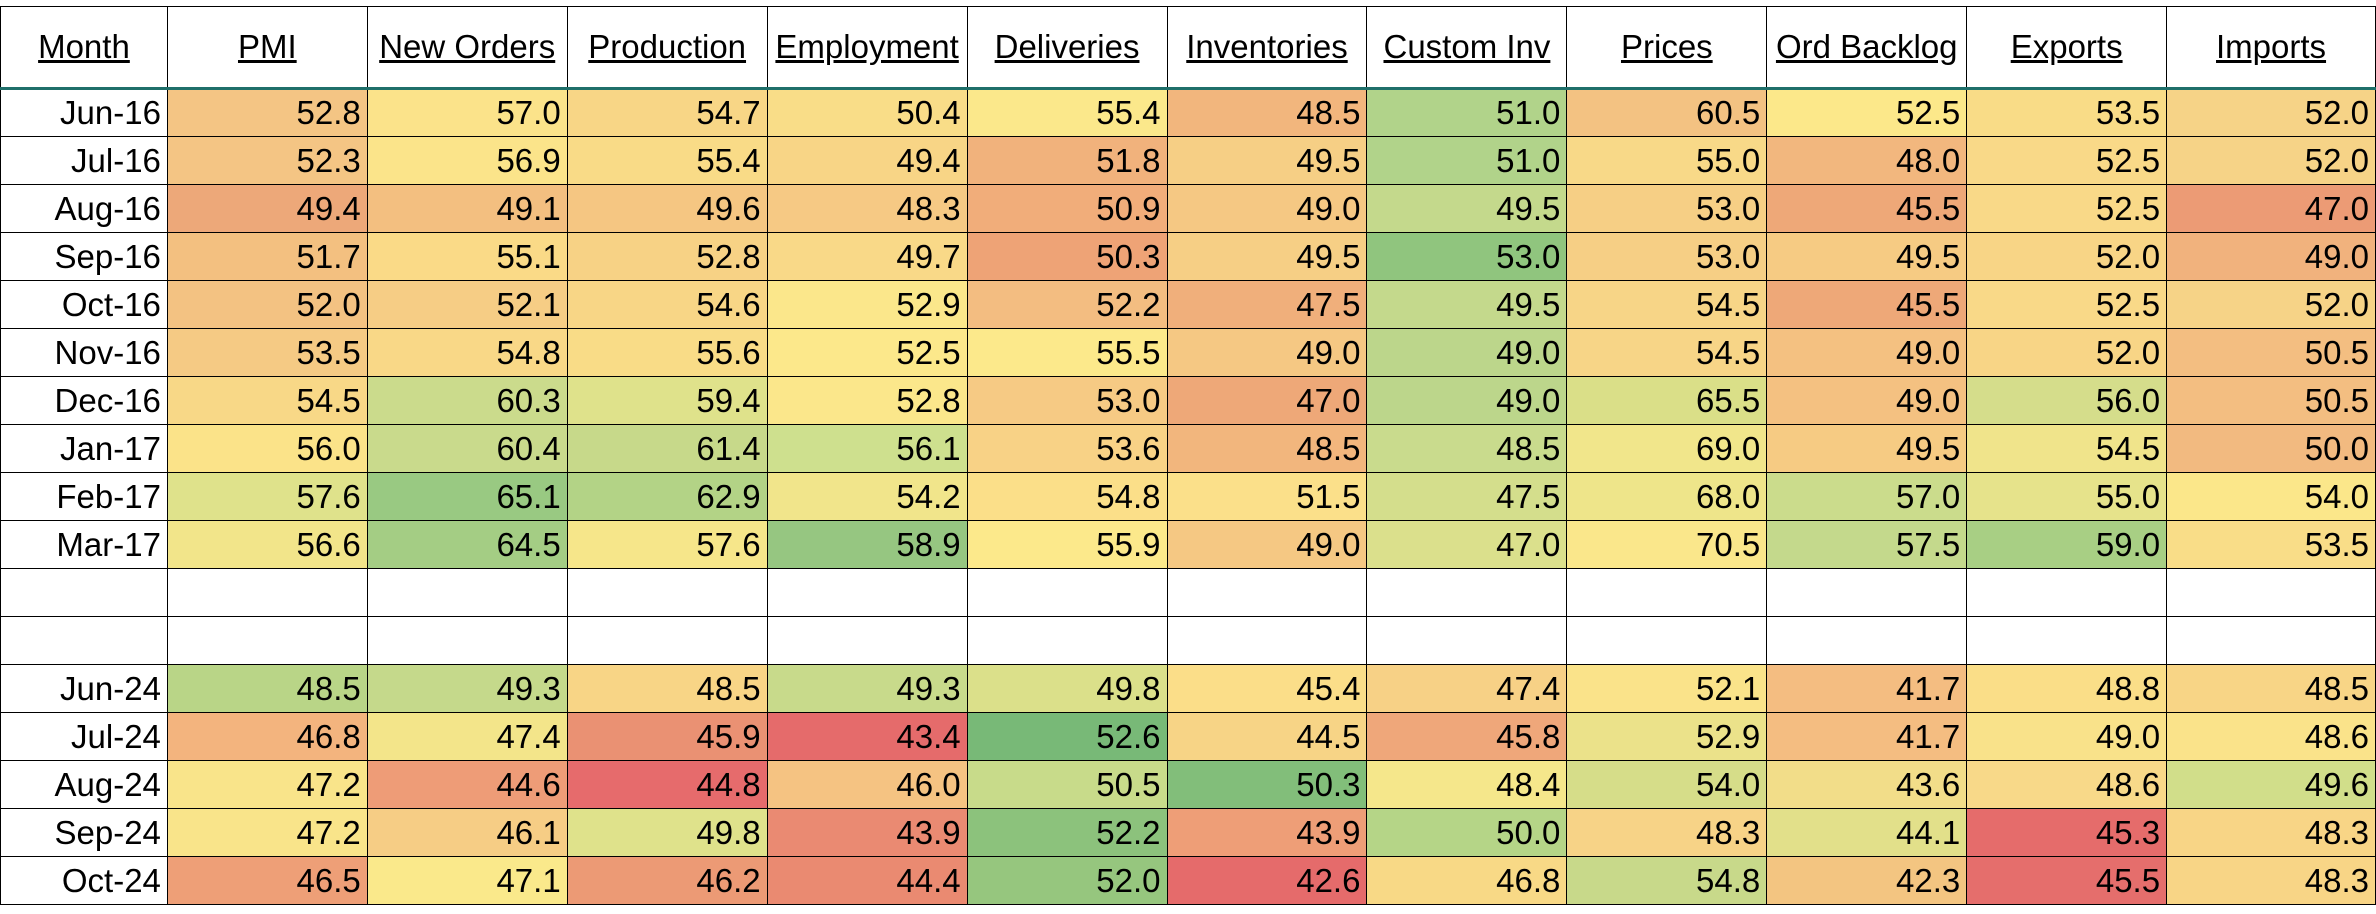 This screenshot has width=2376, height=914. I want to click on value-cell: 55.0, so click(2067, 496).